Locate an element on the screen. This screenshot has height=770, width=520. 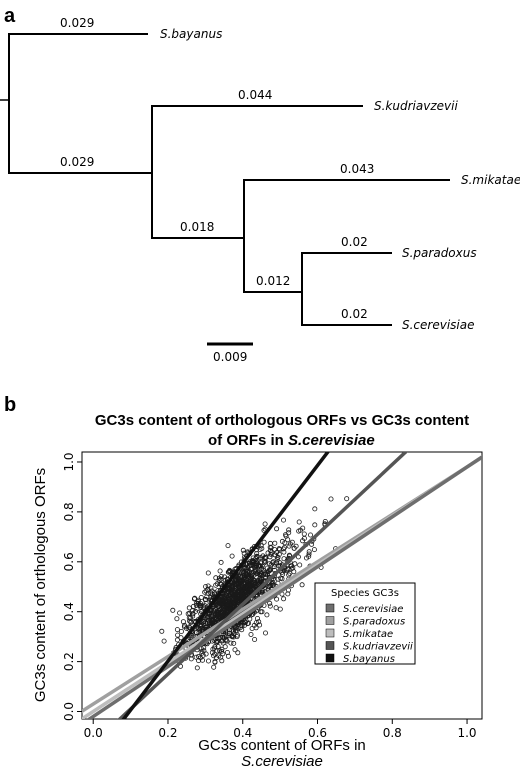
taxon-label-bayanus: S.bayanus is located at coordinates (191, 34).